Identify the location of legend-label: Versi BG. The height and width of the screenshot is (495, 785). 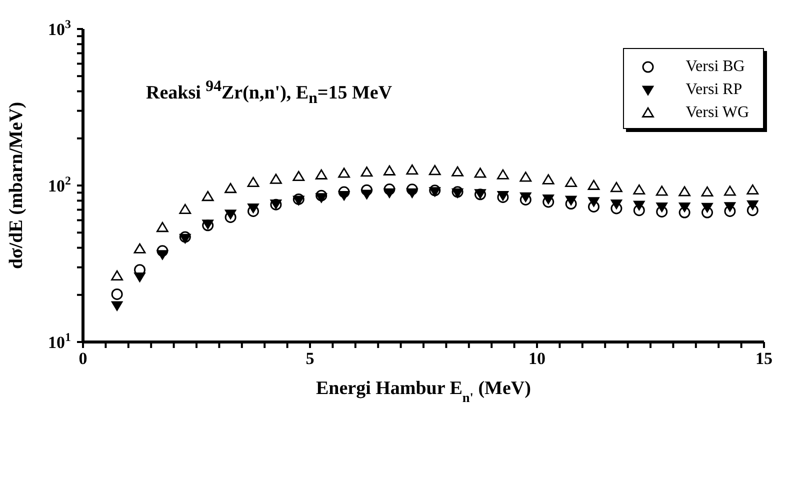
(715, 67).